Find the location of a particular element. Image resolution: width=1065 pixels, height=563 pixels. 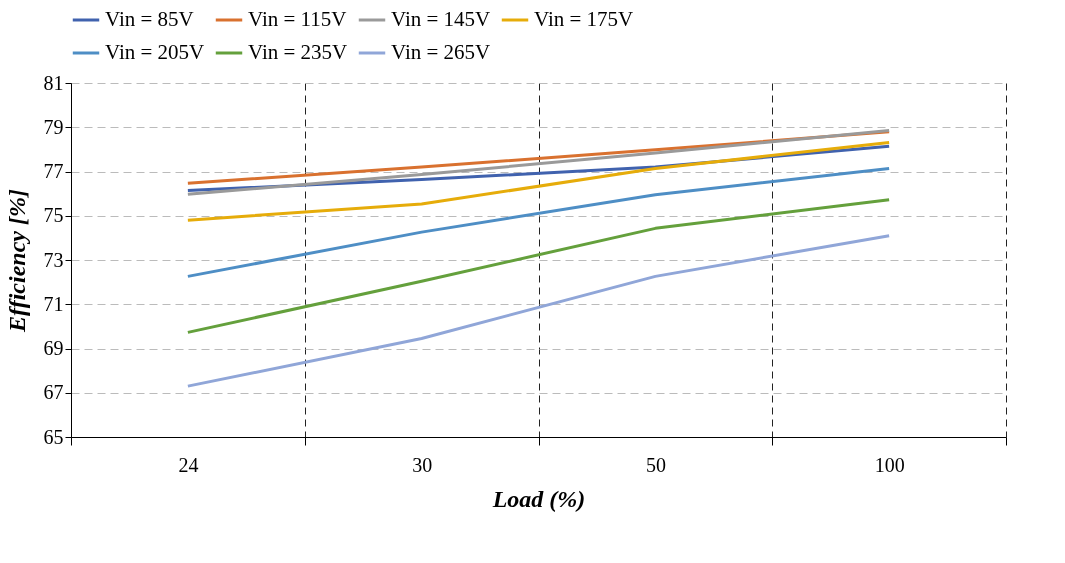

y-tick-label: 79 is located at coordinates (53, 126).